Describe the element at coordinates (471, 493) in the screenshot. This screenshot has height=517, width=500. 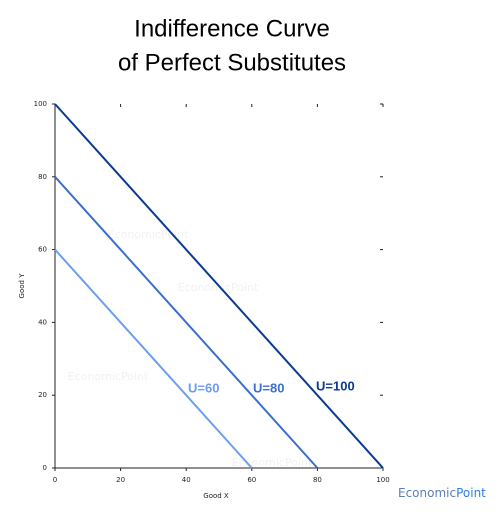
I see `logo-part: Point` at that location.